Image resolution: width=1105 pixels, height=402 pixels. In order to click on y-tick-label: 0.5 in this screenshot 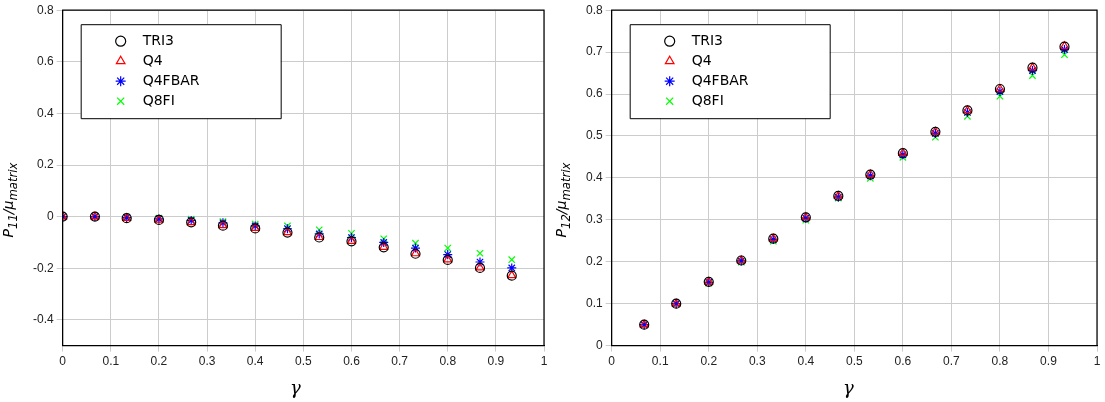, I will do `click(594, 135)`.